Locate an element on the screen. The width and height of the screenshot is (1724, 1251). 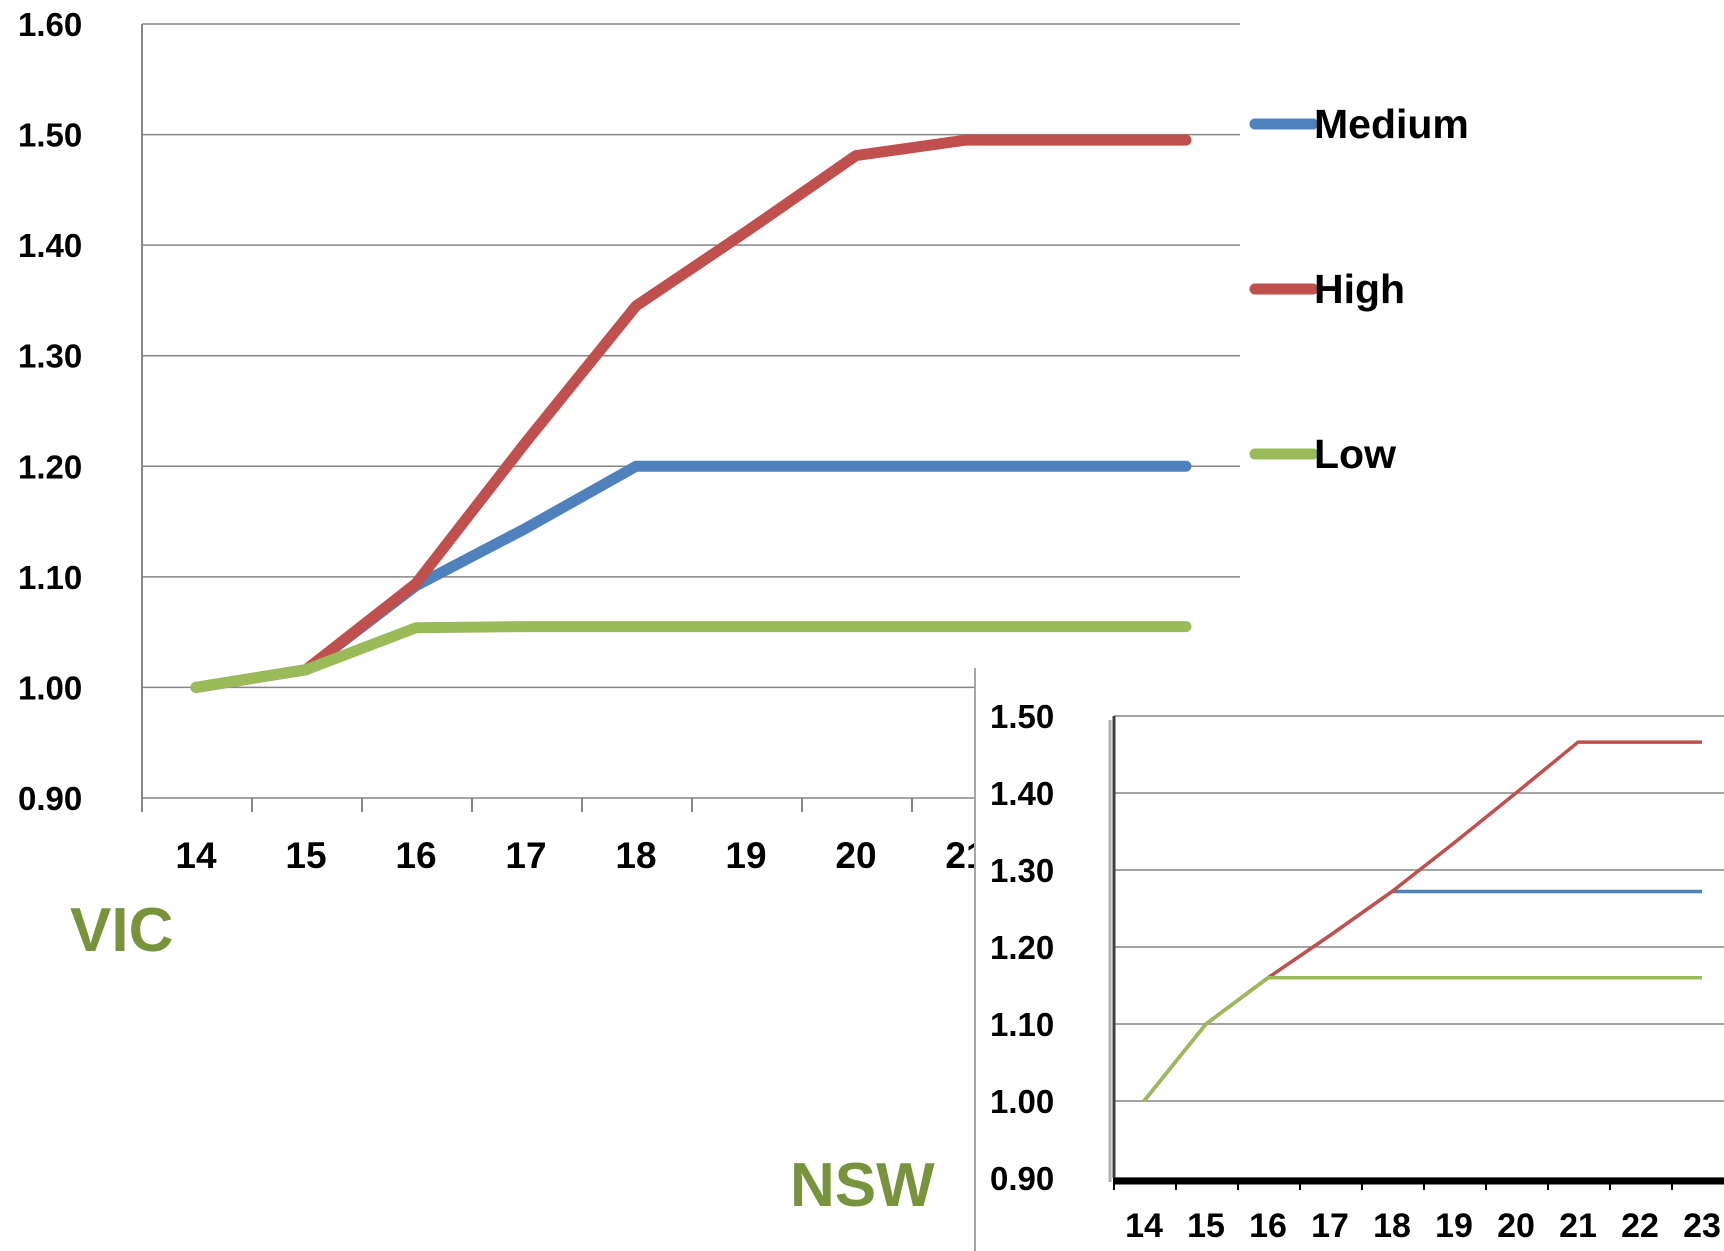
series-line-low is located at coordinates (691, 657).